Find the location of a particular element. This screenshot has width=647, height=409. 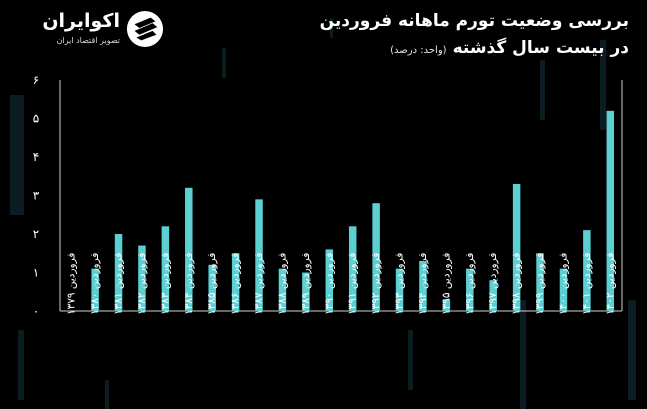

y-tick-label-5: ۵ is located at coordinates (36, 119).